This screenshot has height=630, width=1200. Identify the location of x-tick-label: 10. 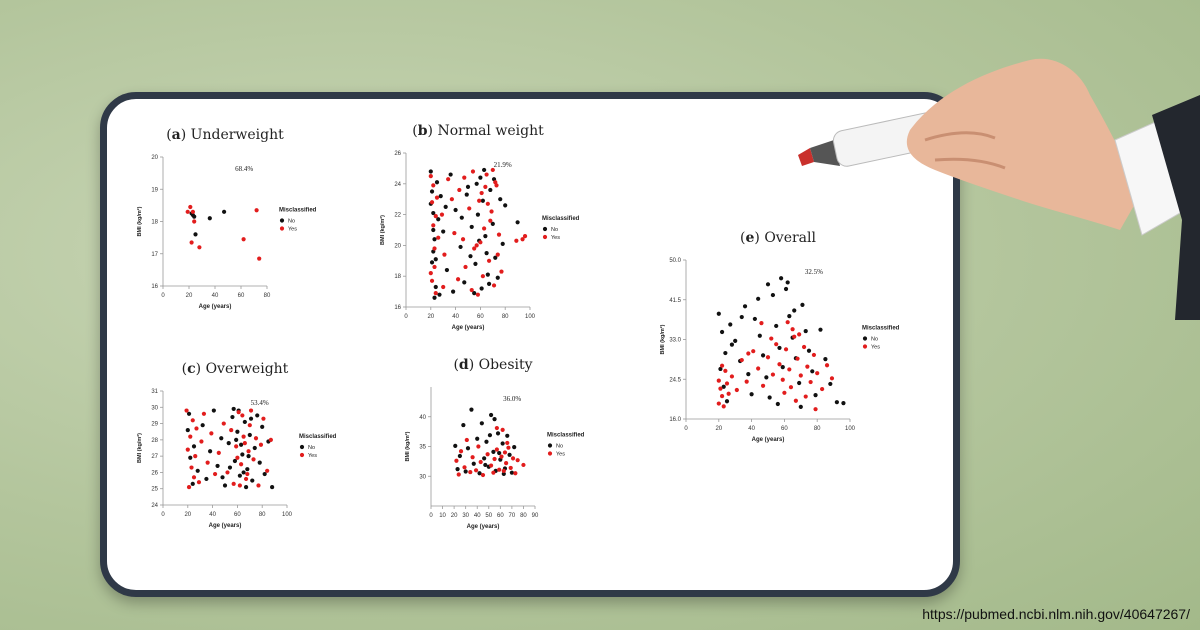
(442, 516).